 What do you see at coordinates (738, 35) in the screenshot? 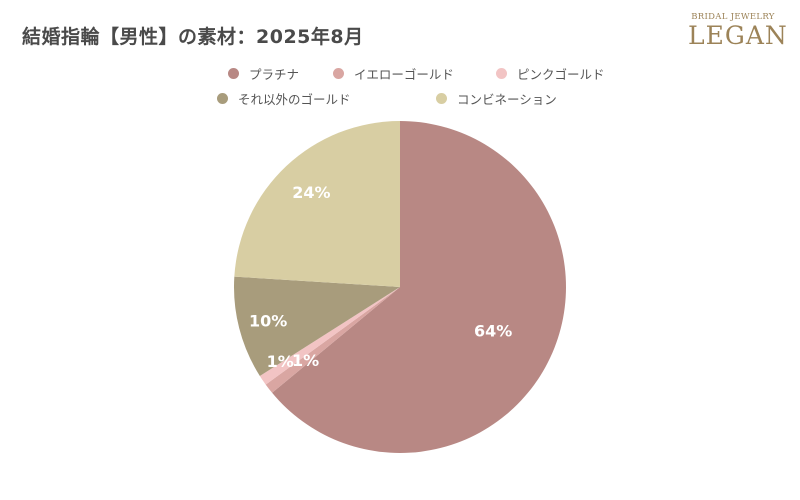
I see `logo-brand: LEGAN` at bounding box center [738, 35].